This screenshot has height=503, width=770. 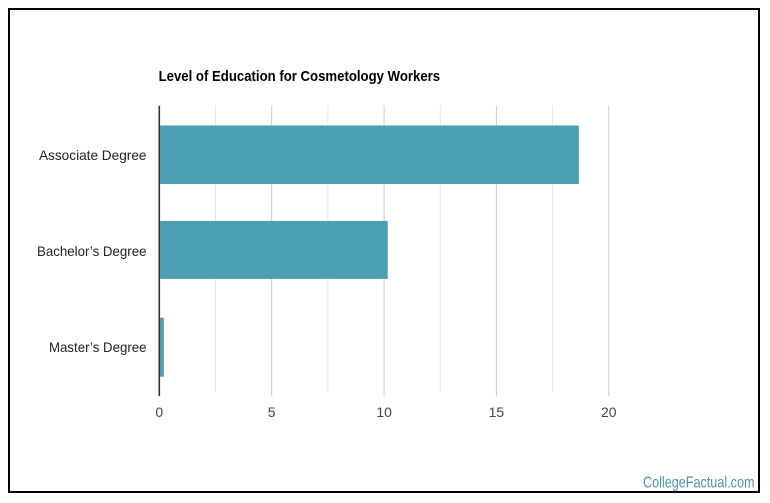 I want to click on svg-text: 10, so click(x=384, y=412).